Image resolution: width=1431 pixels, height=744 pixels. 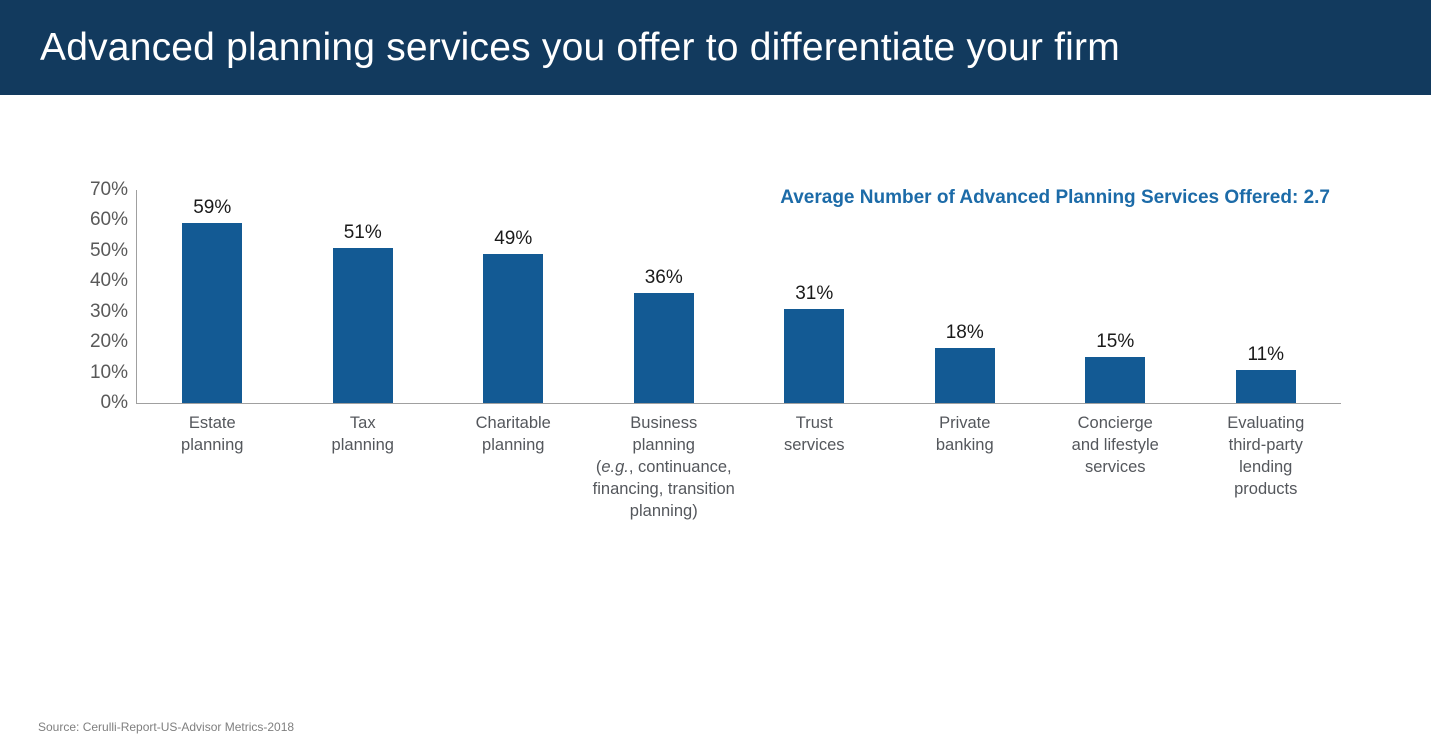 I want to click on bar-value-label: 51%, so click(x=362, y=232).